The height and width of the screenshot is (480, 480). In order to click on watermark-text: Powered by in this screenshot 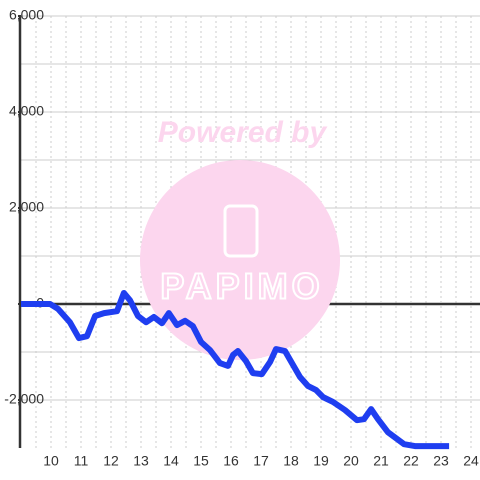, I will do `click(243, 132)`.